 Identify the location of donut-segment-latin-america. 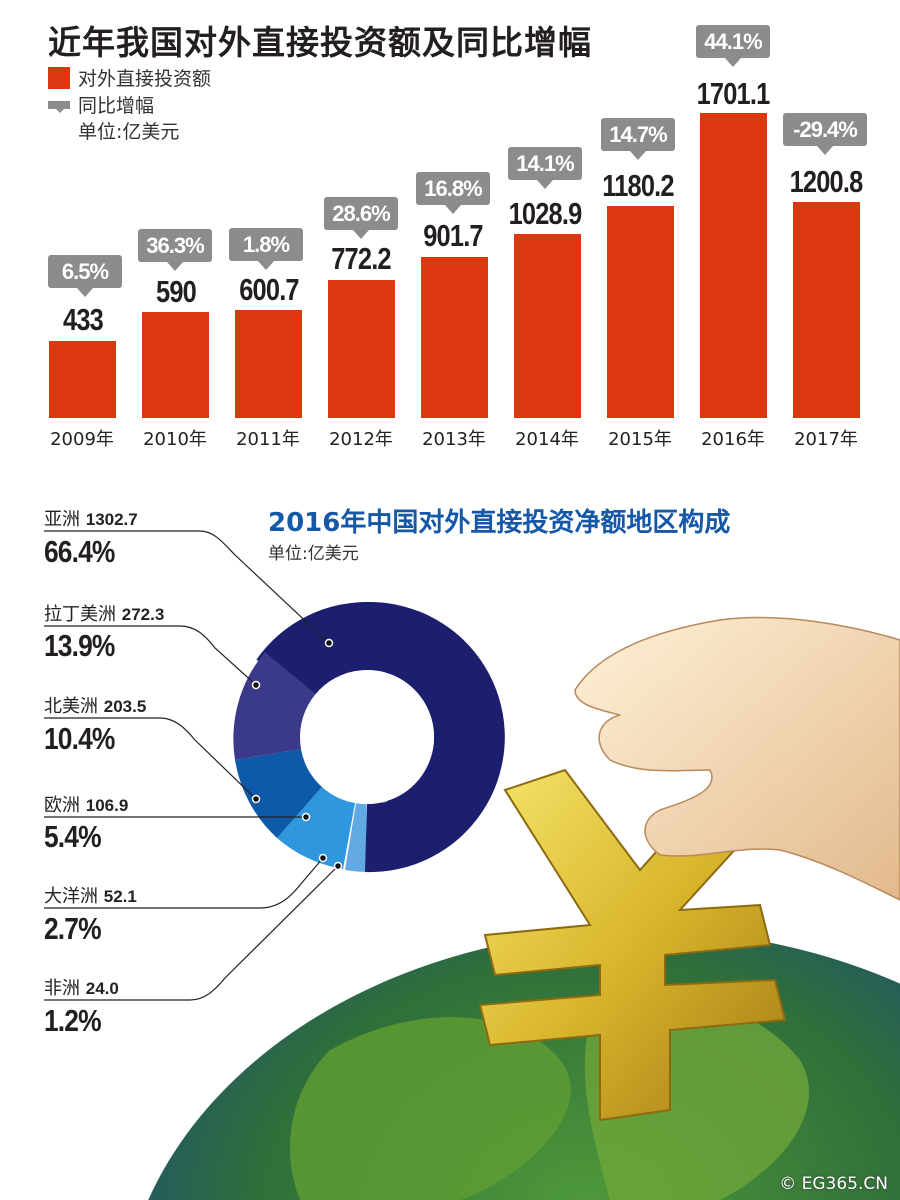
(275, 706).